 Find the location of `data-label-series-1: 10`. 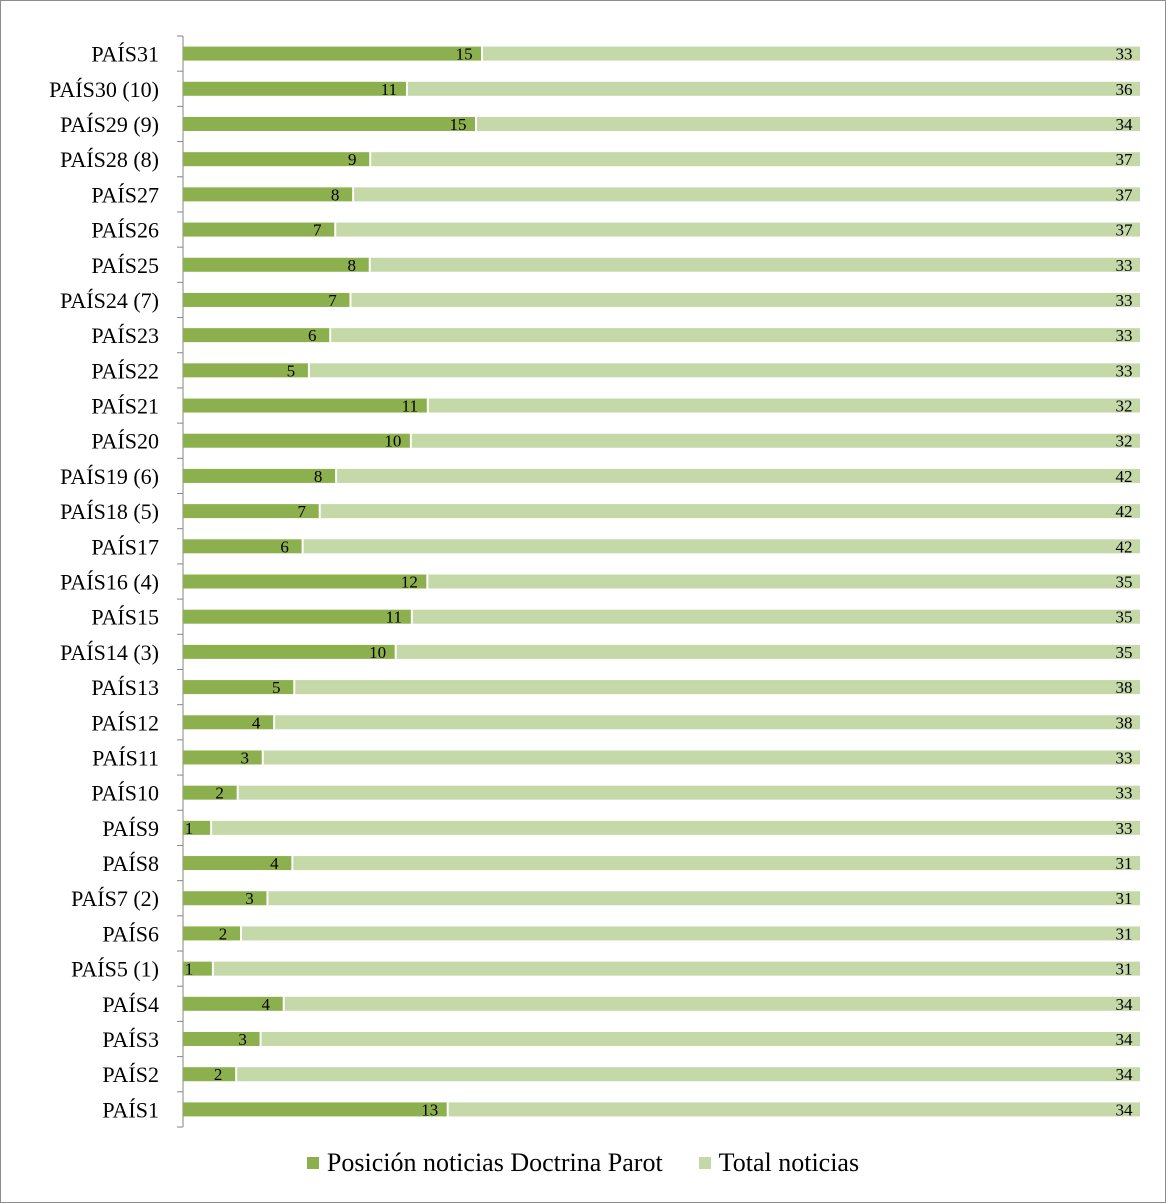

data-label-series-1: 10 is located at coordinates (377, 652).